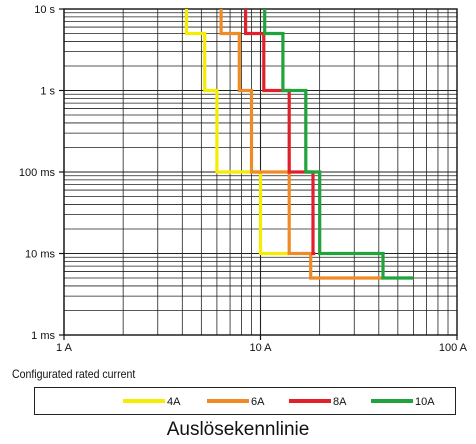  I want to click on legend-label-4A: 4A, so click(174, 402).